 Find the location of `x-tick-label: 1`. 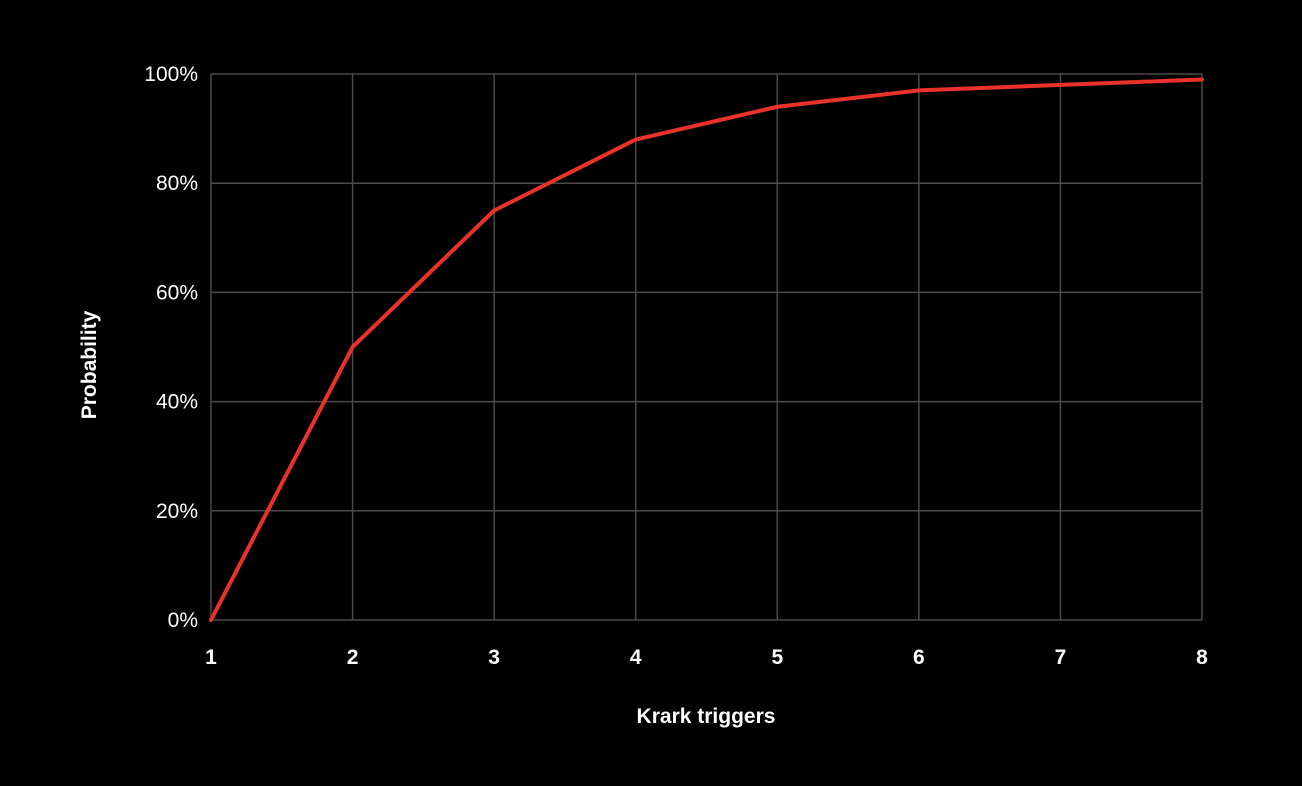

x-tick-label: 1 is located at coordinates (211, 657).